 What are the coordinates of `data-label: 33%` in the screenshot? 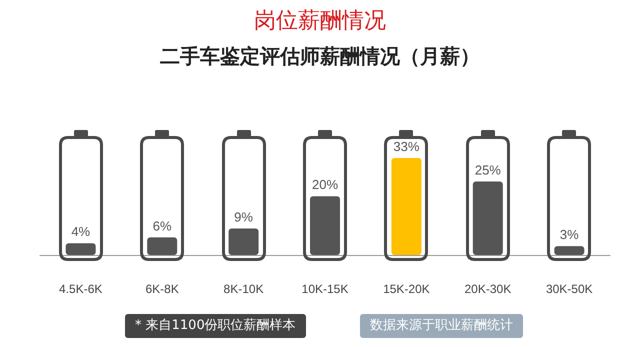 It's located at (406, 146).